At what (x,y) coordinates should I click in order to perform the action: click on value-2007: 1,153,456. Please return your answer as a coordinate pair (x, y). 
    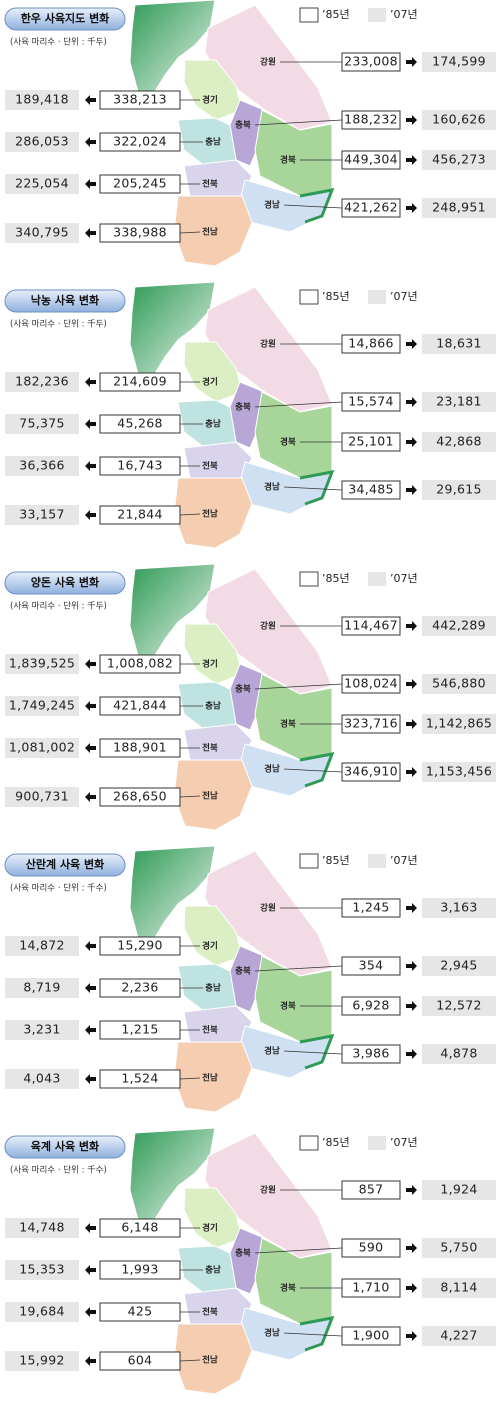
    Looking at the image, I should click on (459, 771).